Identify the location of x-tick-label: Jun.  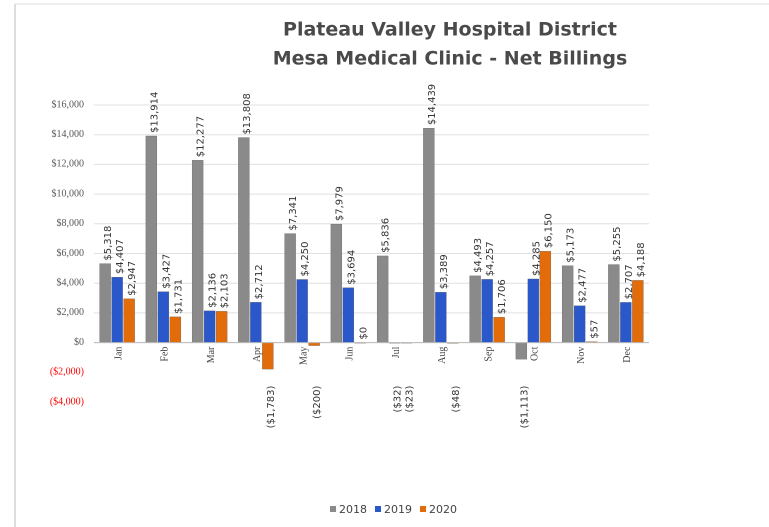
(350, 354).